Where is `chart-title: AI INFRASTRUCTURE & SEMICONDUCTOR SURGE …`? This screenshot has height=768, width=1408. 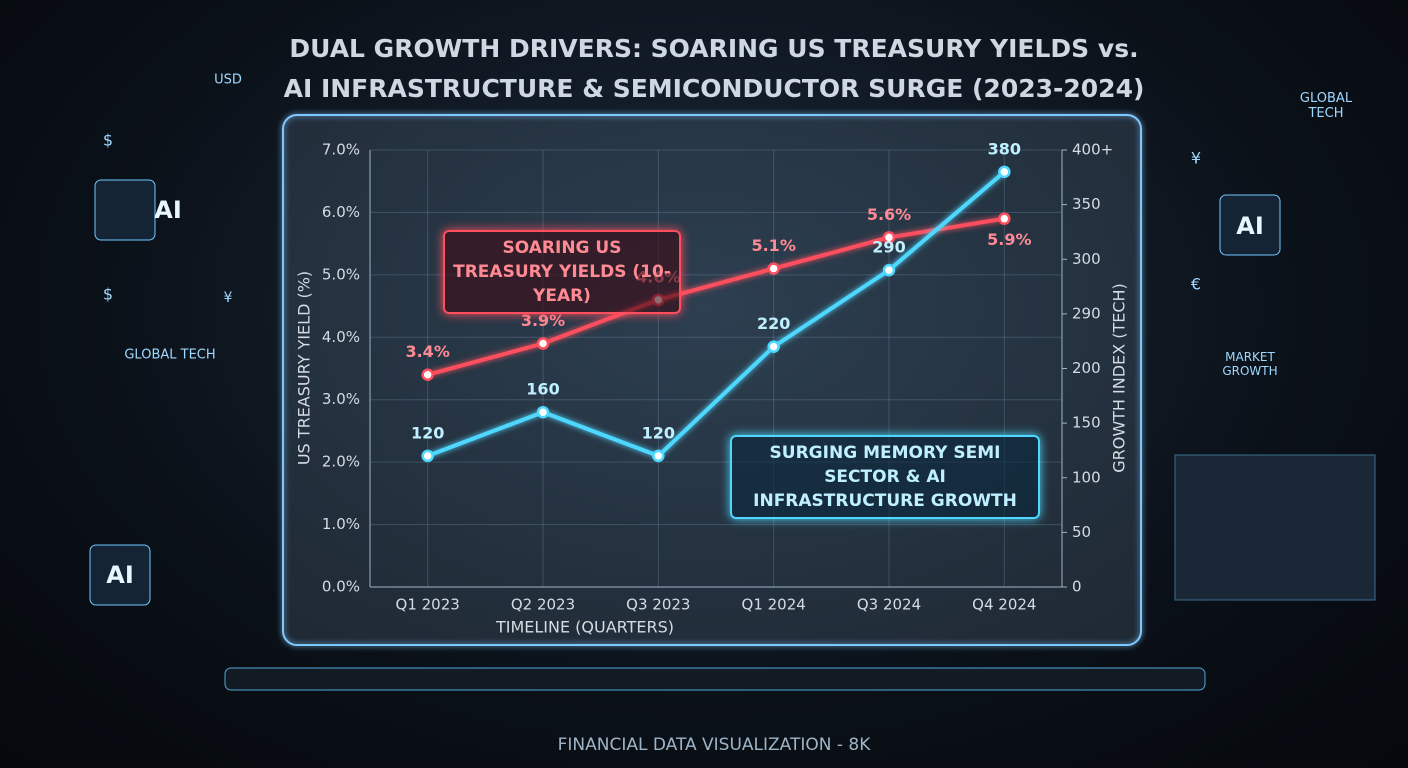 chart-title: AI INFRASTRUCTURE & SEMICONDUCTOR SURGE … is located at coordinates (714, 88).